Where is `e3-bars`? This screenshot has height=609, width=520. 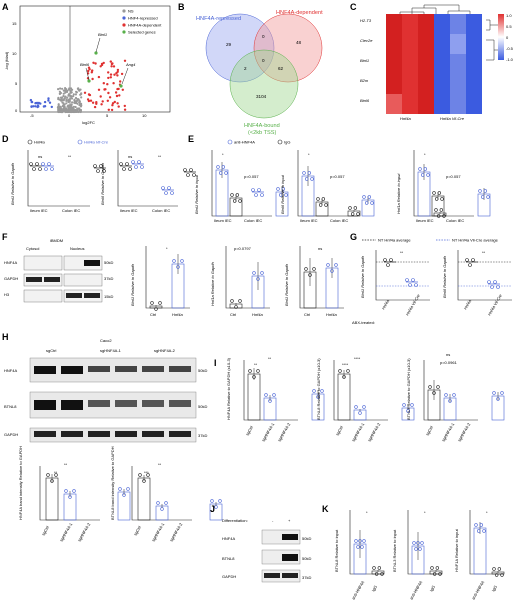
e3-bars is located at coordinates (454, 190).